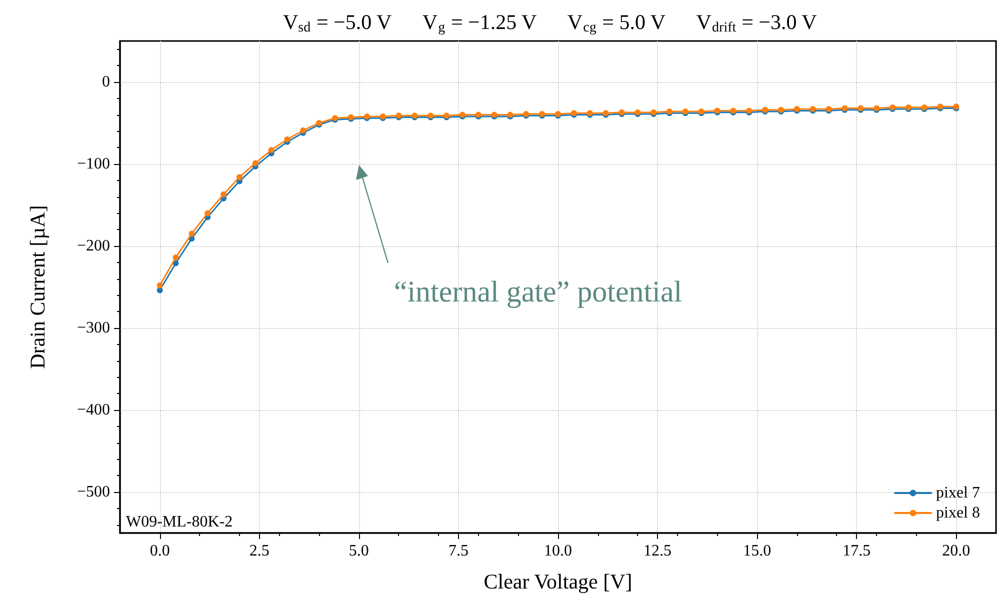 Image resolution: width=997 pixels, height=604 pixels. I want to click on legend-label: pixel 7, so click(958, 493).